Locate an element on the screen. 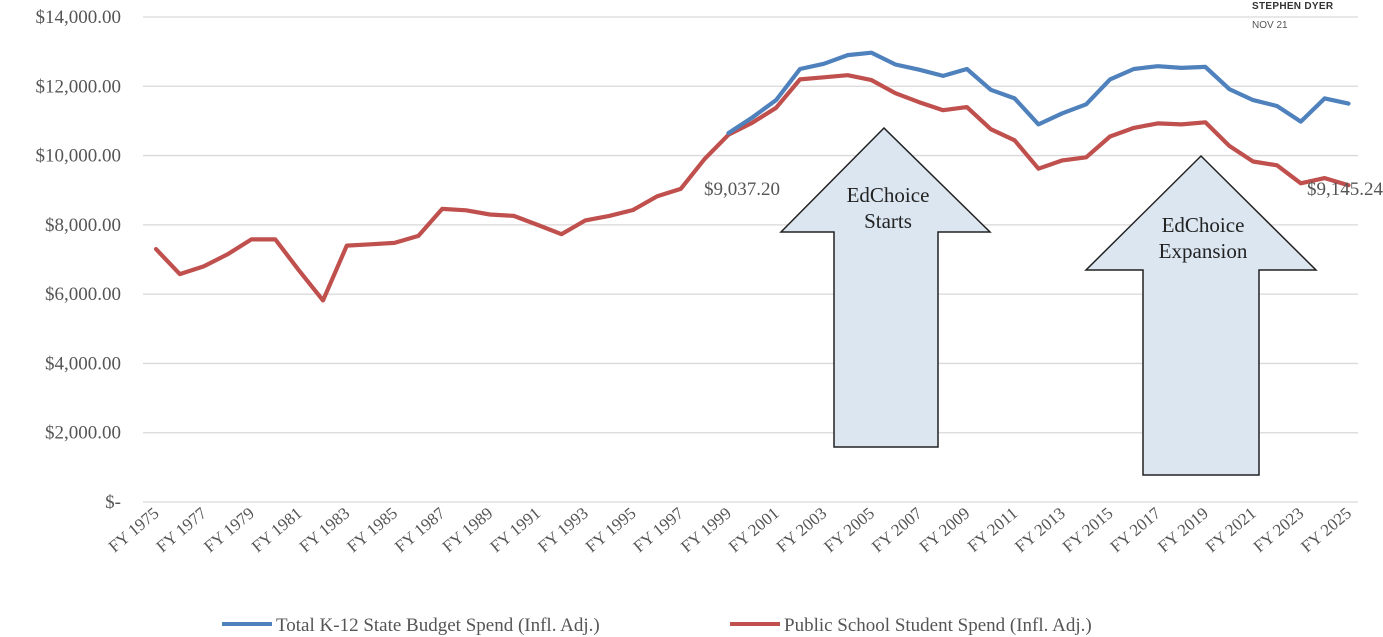  date-credit: NOV 21 is located at coordinates (1270, 25).